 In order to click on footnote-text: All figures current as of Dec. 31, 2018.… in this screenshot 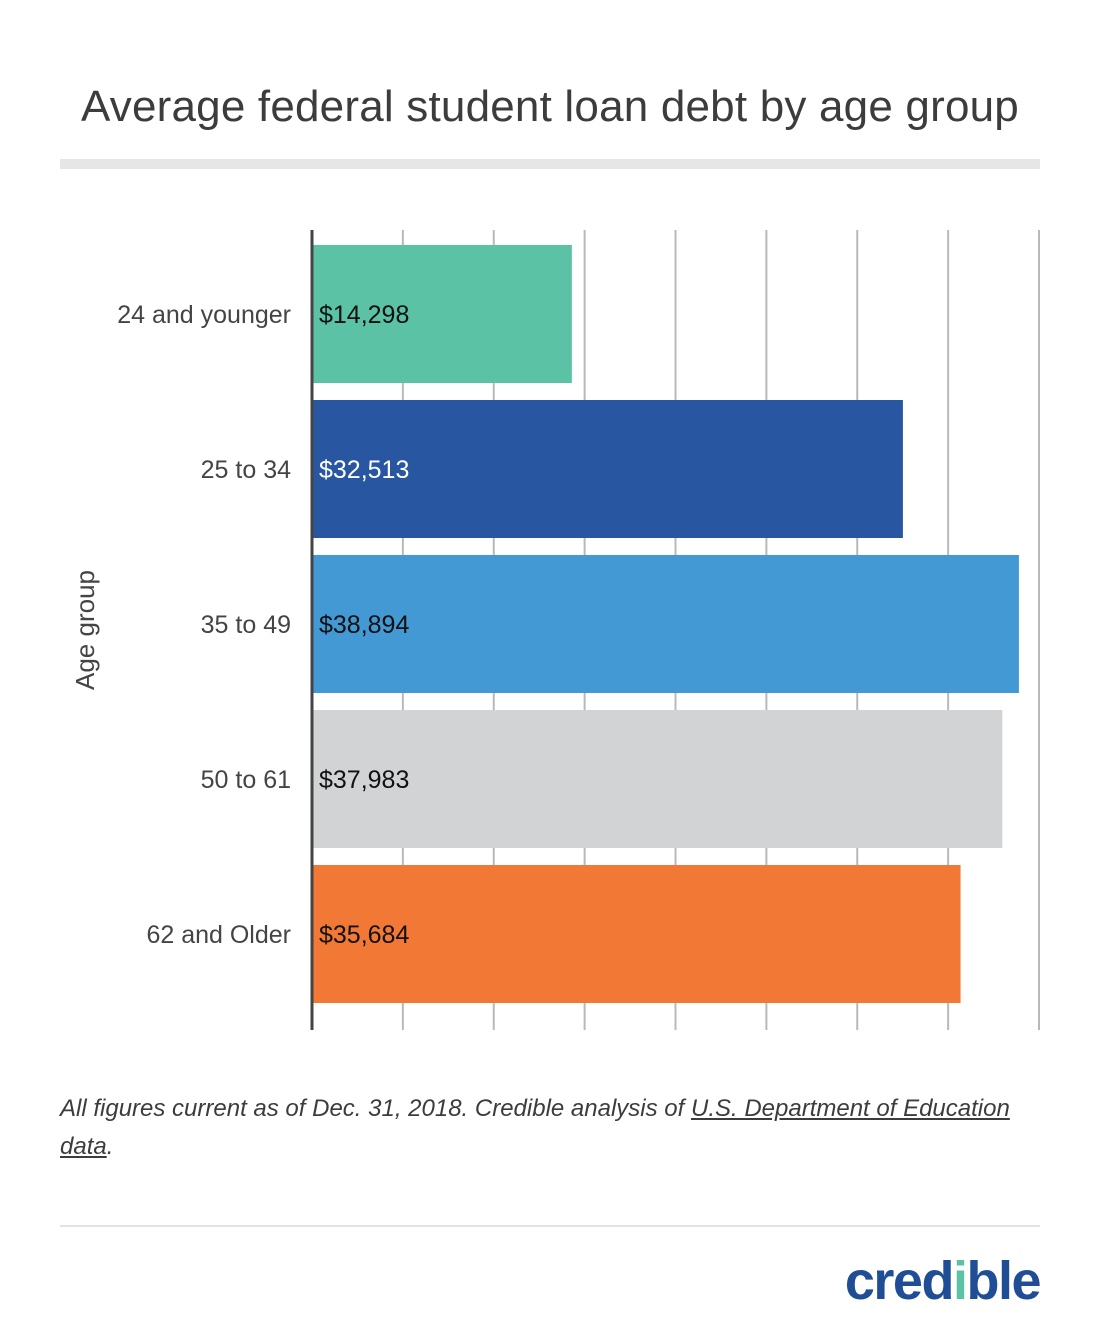, I will do `click(375, 1108)`.